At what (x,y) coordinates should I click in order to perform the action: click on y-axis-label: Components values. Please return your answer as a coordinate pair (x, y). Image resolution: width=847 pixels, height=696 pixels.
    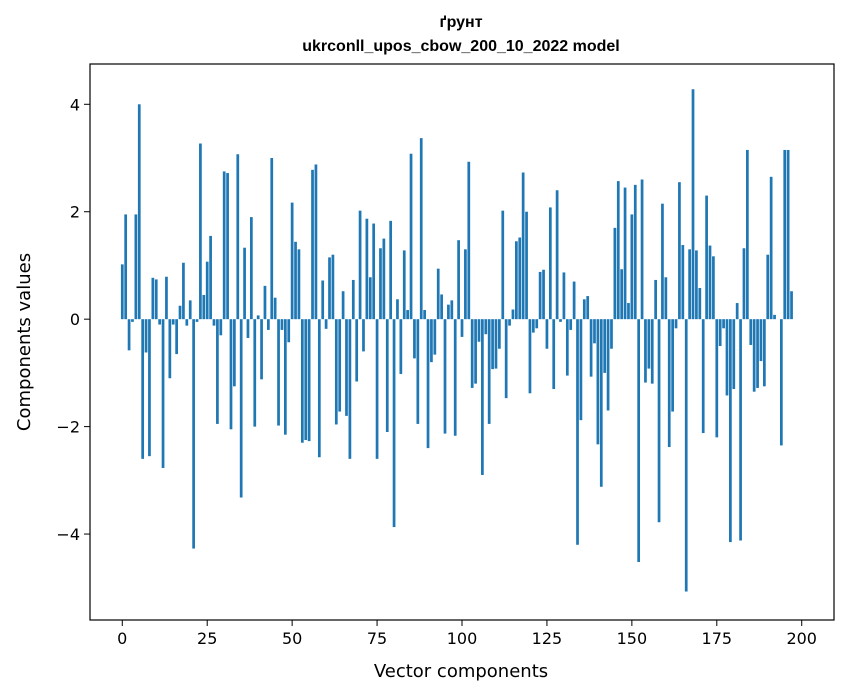
    Looking at the image, I should click on (24, 342).